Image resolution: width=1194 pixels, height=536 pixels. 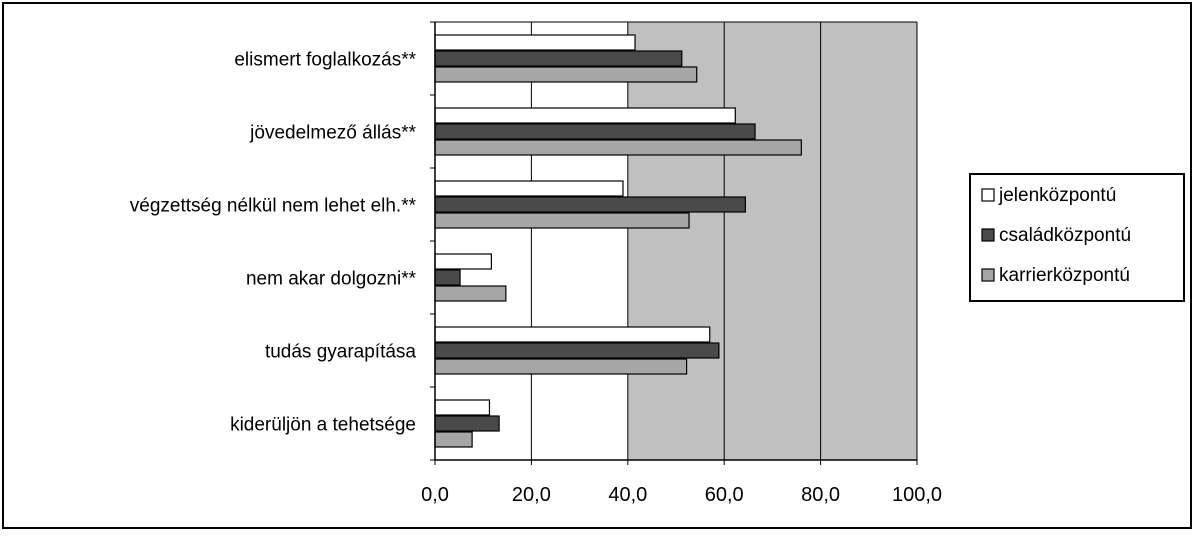 I want to click on bar-családközpontú-0, so click(x=558, y=58).